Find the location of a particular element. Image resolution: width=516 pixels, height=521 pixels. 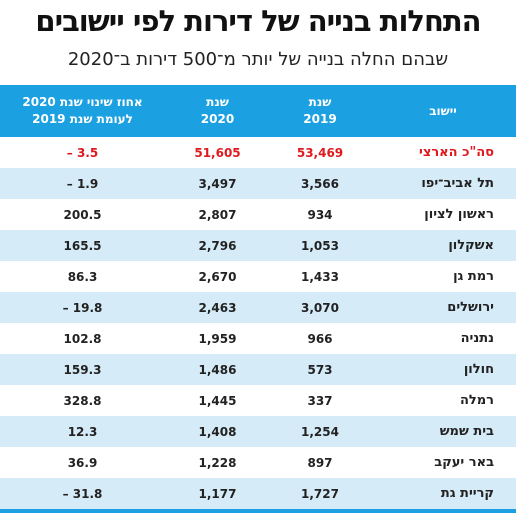

table-row: ירושלים 3,070 2,463– 19.8 is located at coordinates (258, 307).